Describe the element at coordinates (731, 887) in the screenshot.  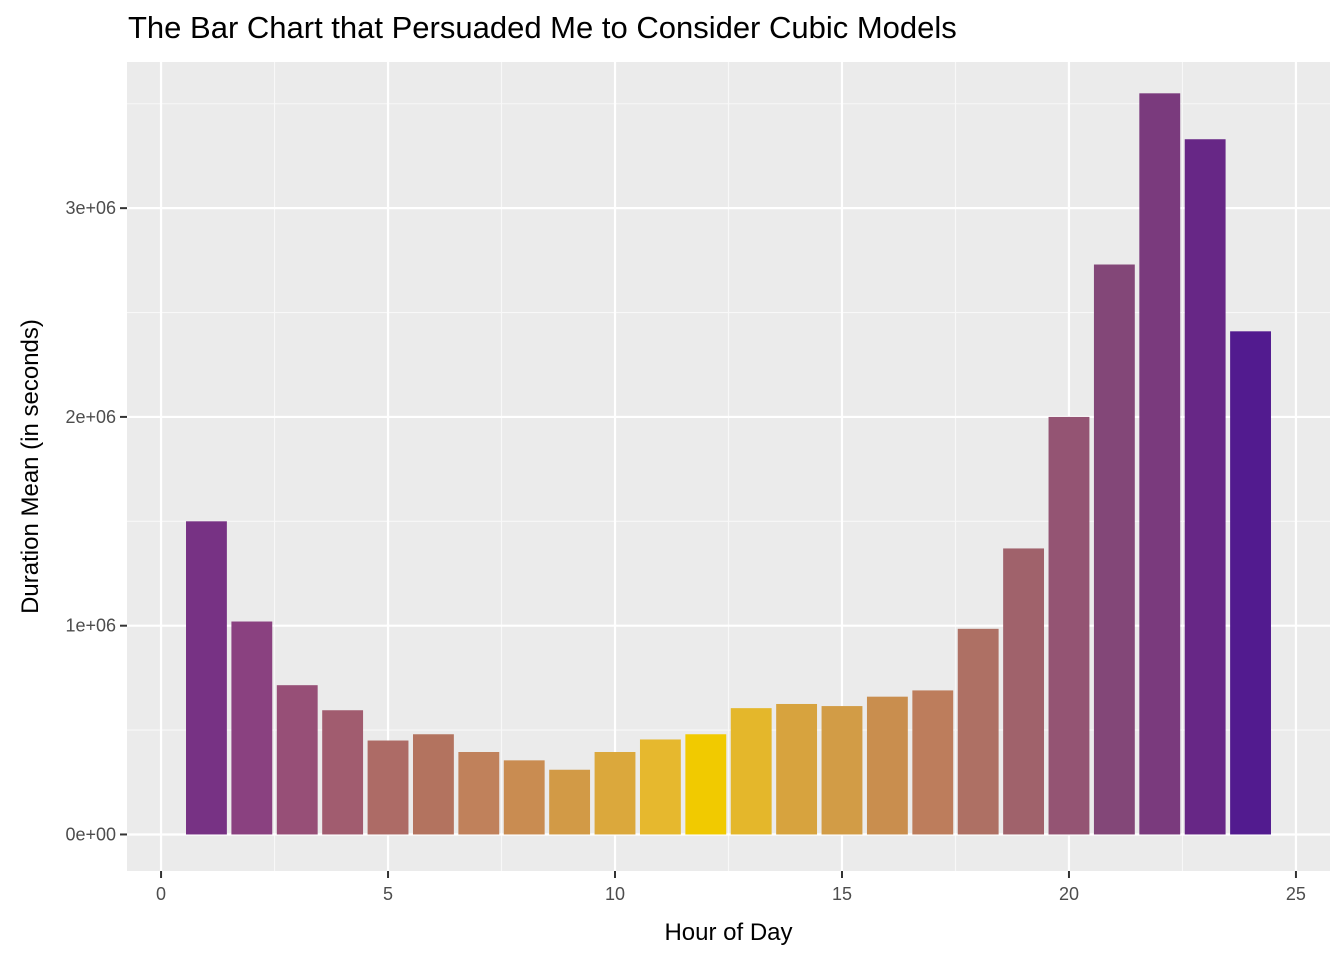
I see `x-axis: 0 5 10 15 20 25` at that location.